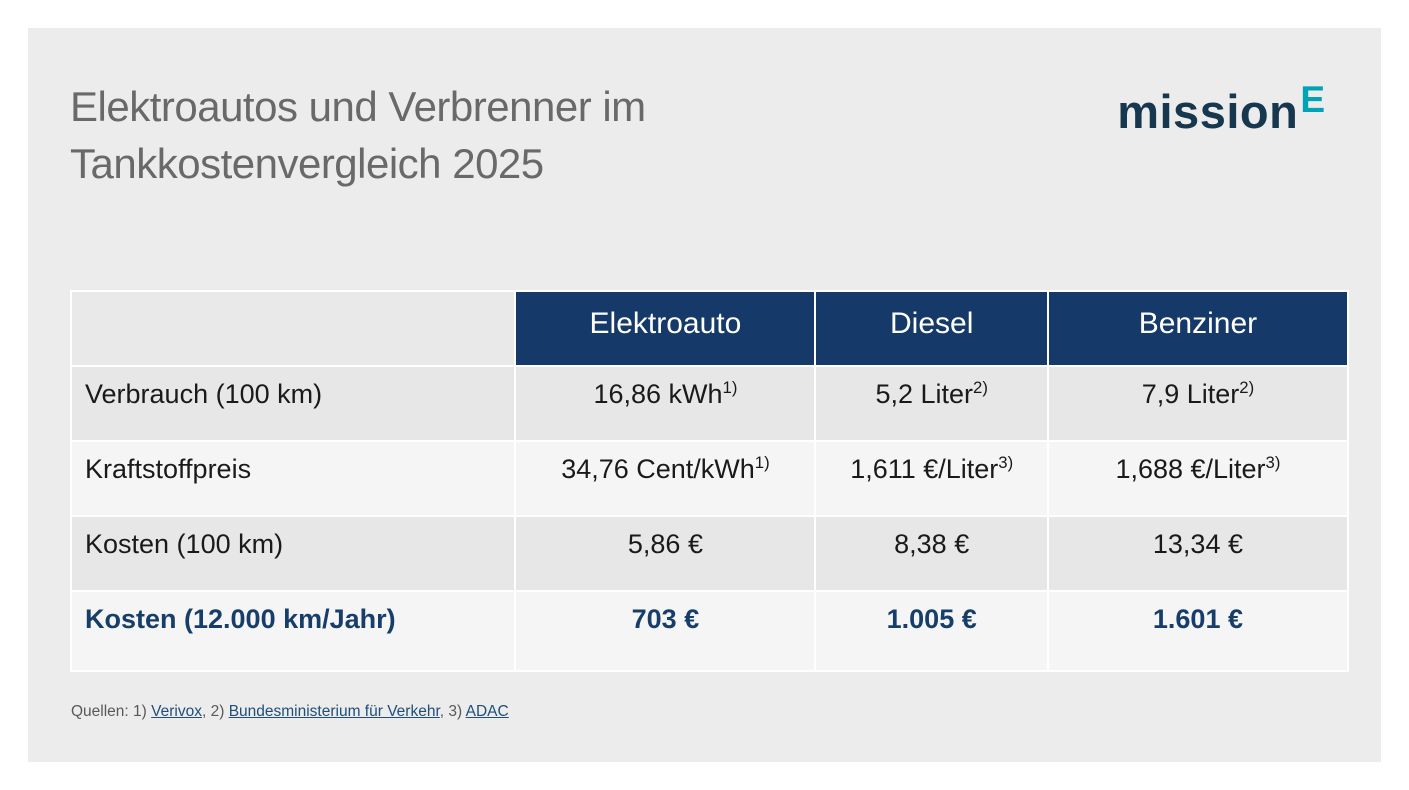 The image size is (1409, 790). What do you see at coordinates (293, 553) in the screenshot?
I see `row-label: Kosten (100 km)` at bounding box center [293, 553].